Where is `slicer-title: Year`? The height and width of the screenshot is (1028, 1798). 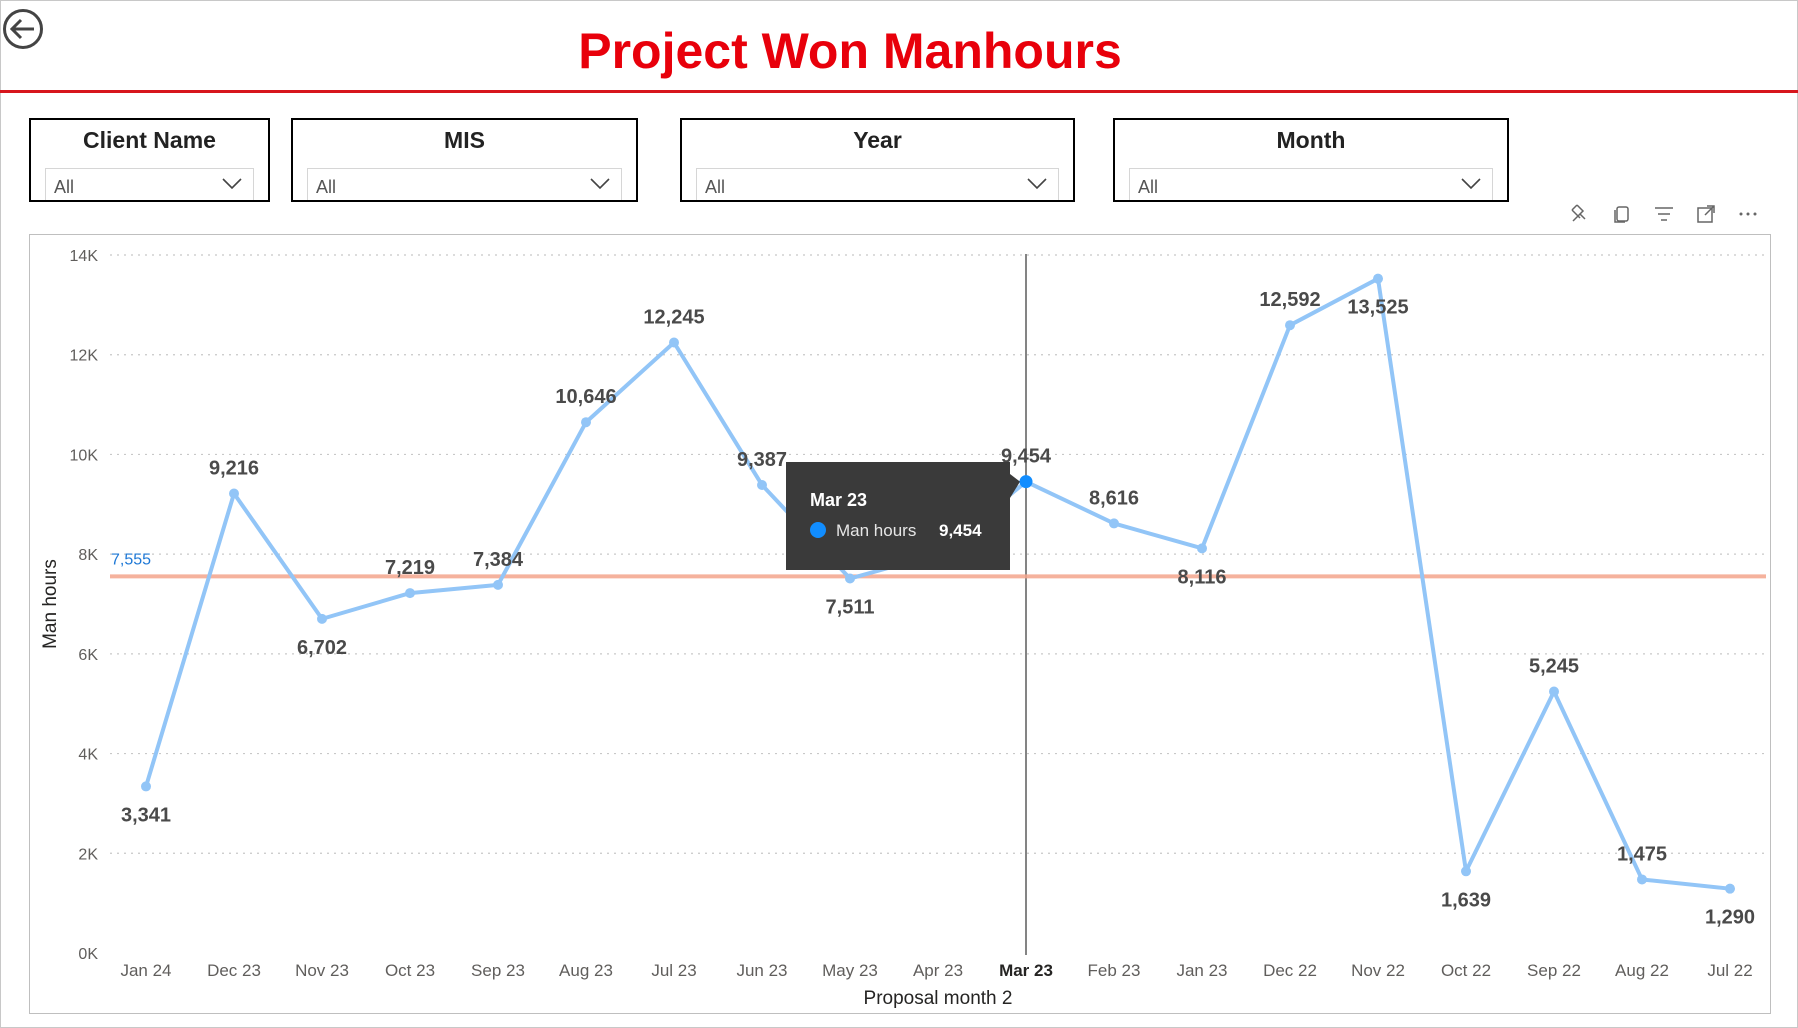
slicer-title: Year is located at coordinates (877, 140).